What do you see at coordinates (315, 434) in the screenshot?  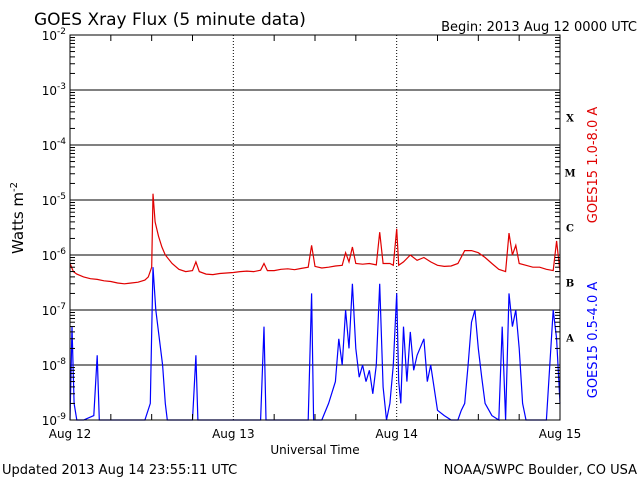 I see `x-tick-labels: Aug 12 Aug 13 Aug 14 Aug 15` at bounding box center [315, 434].